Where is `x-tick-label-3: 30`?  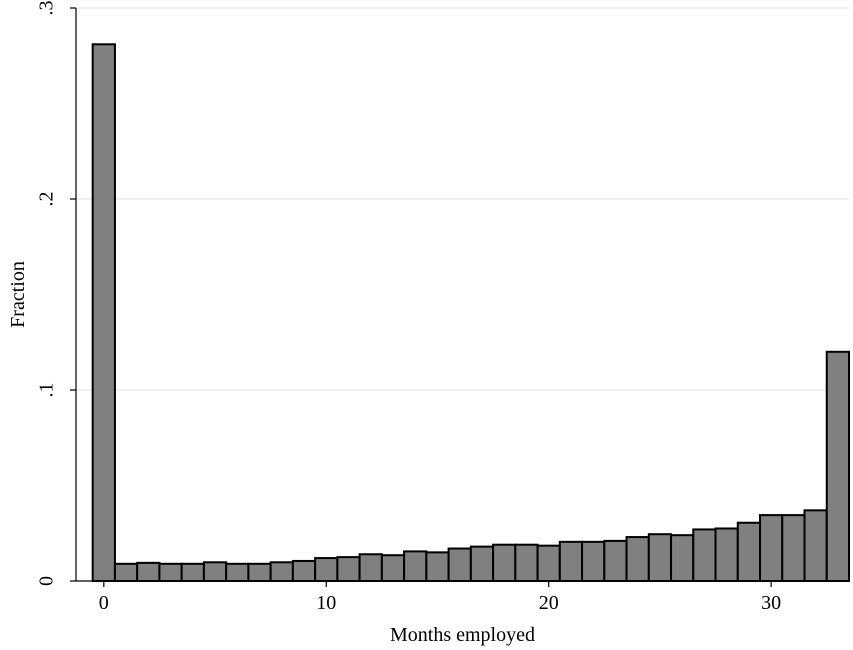 x-tick-label-3: 30 is located at coordinates (771, 603).